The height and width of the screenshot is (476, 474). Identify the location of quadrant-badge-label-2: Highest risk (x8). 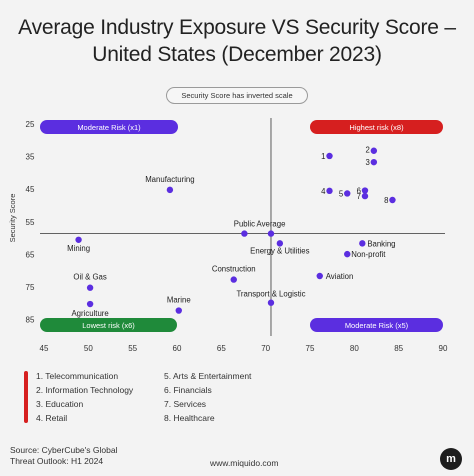
(376, 127).